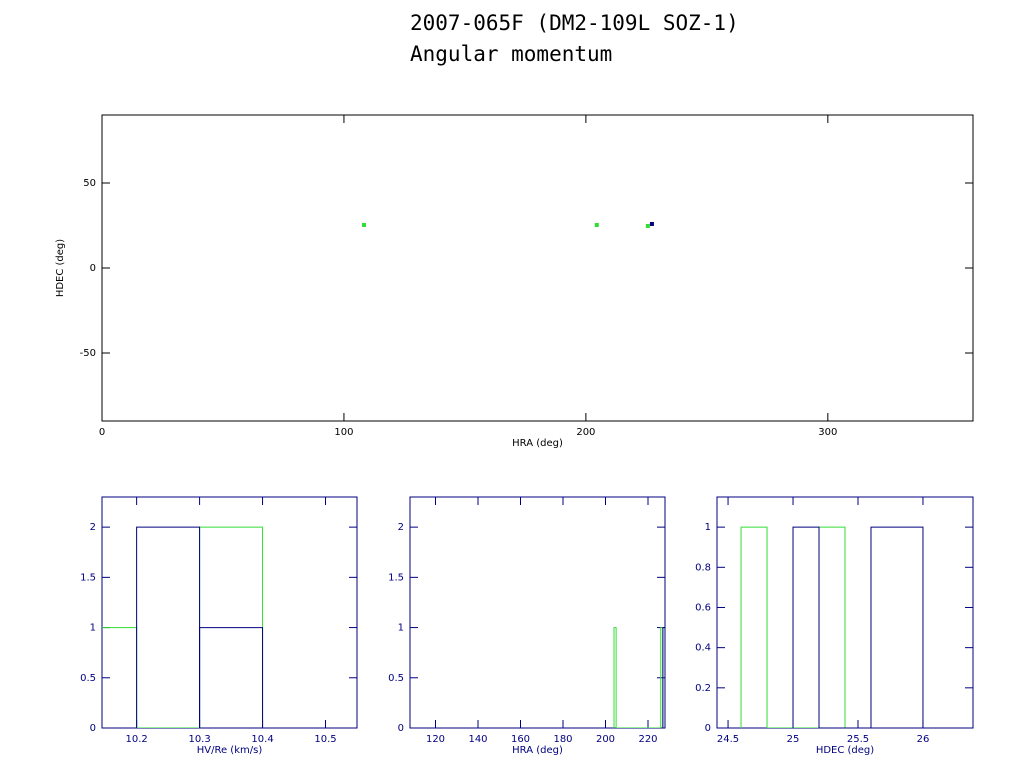 The image size is (1024, 768). I want to click on x-tick-label: 26, so click(923, 739).